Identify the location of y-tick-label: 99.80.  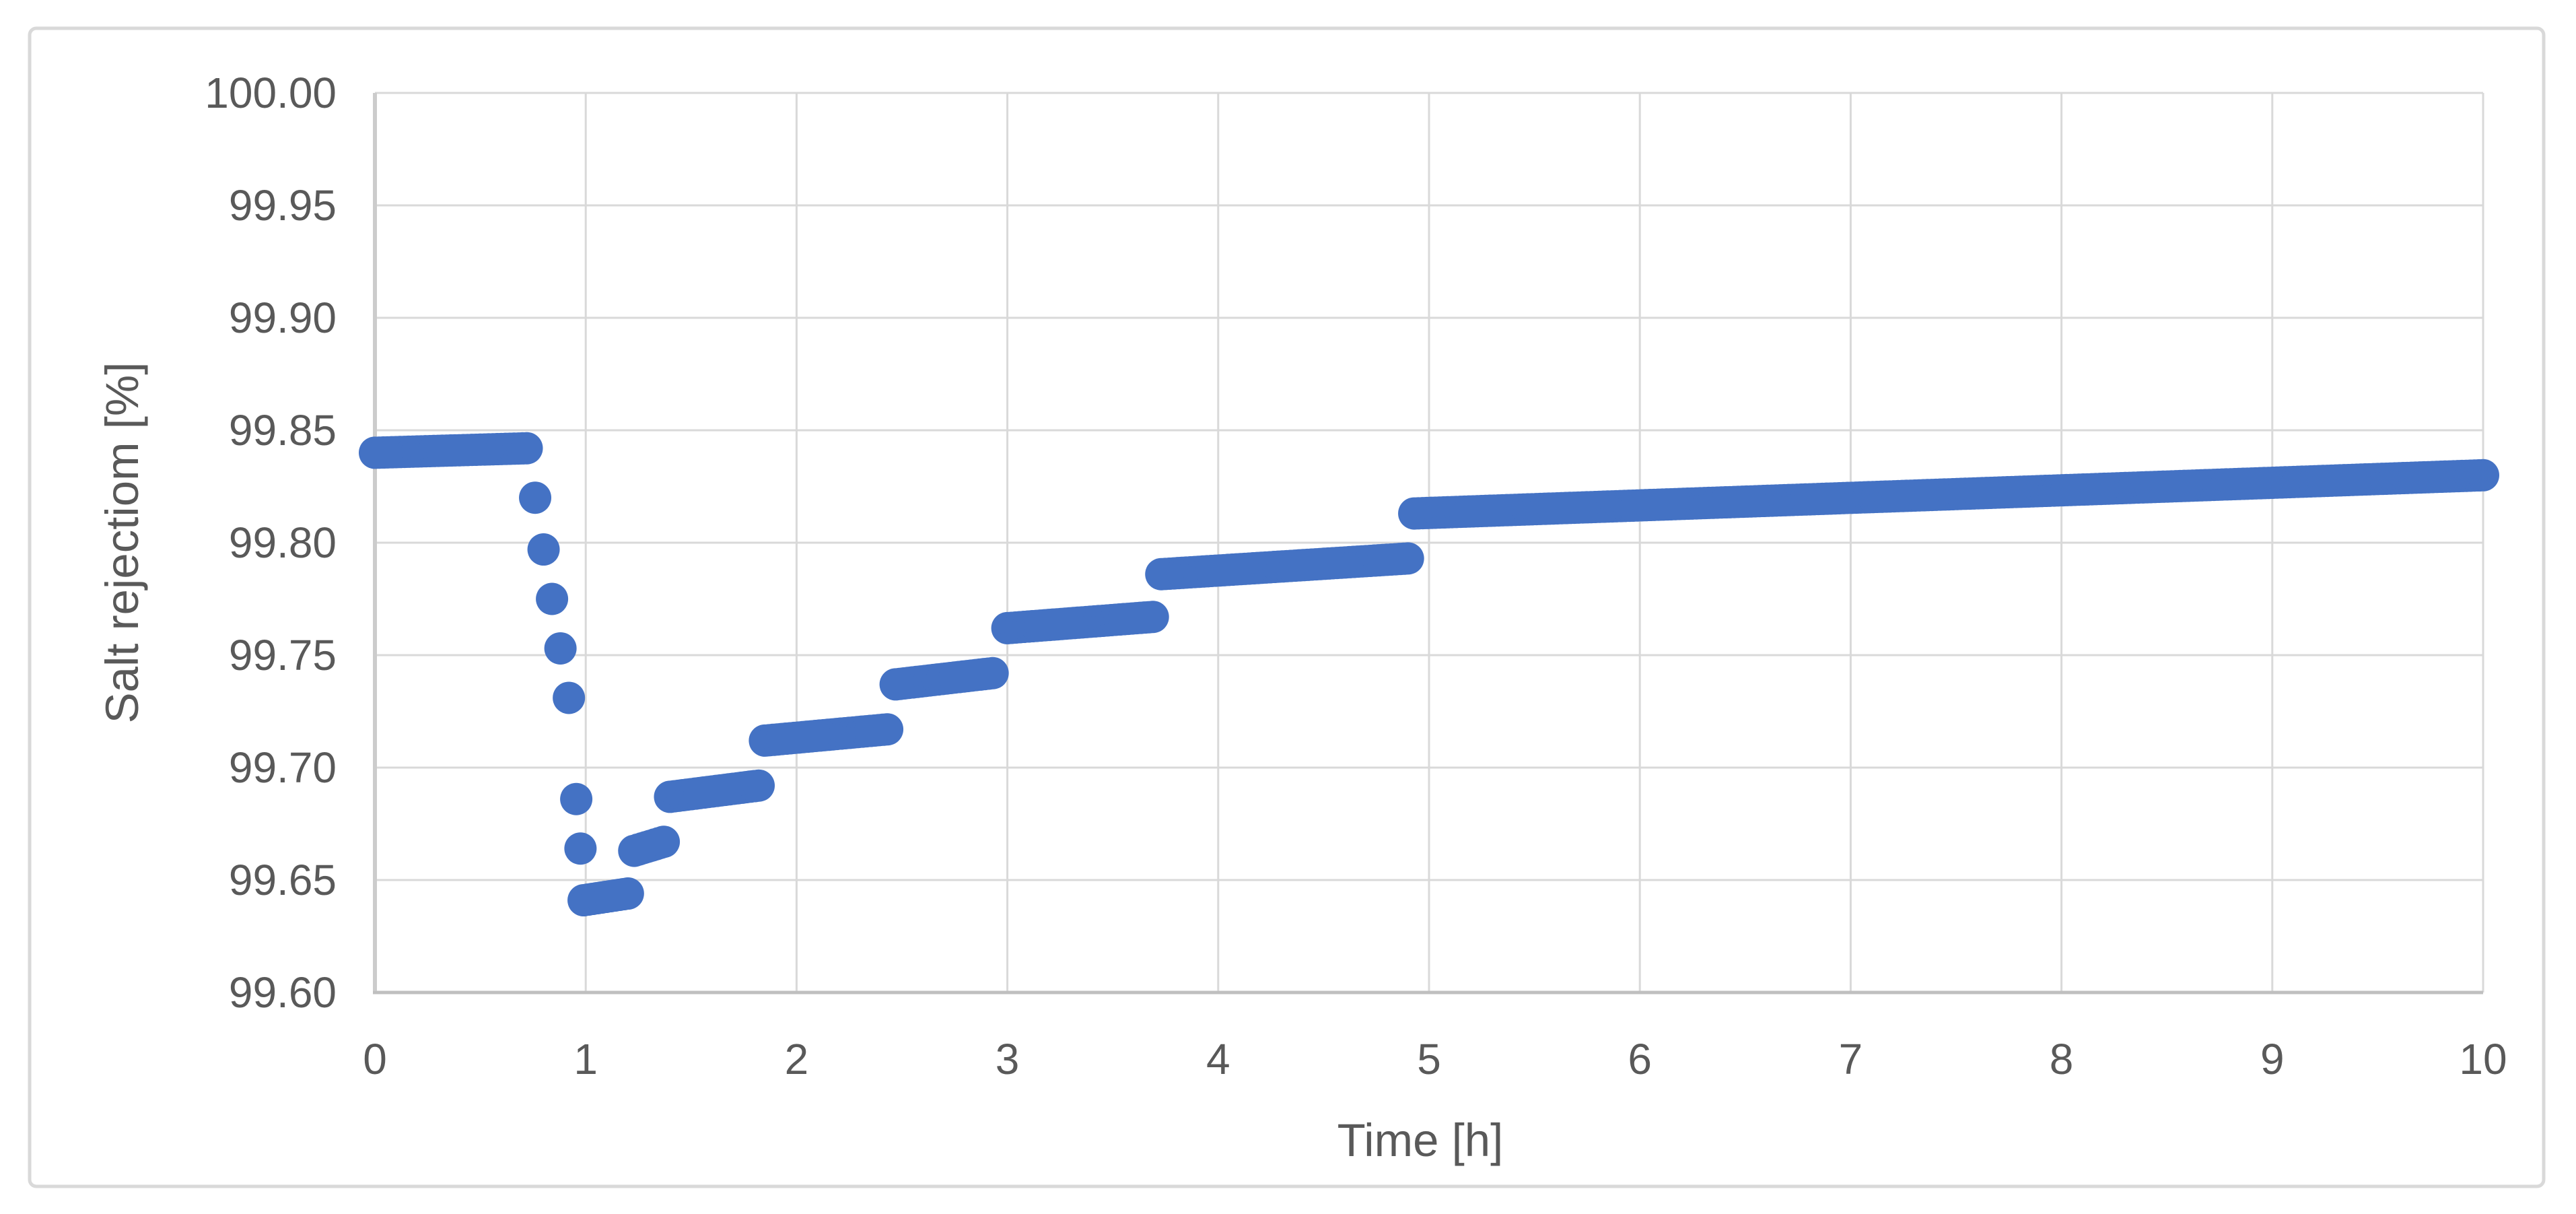
(283, 542).